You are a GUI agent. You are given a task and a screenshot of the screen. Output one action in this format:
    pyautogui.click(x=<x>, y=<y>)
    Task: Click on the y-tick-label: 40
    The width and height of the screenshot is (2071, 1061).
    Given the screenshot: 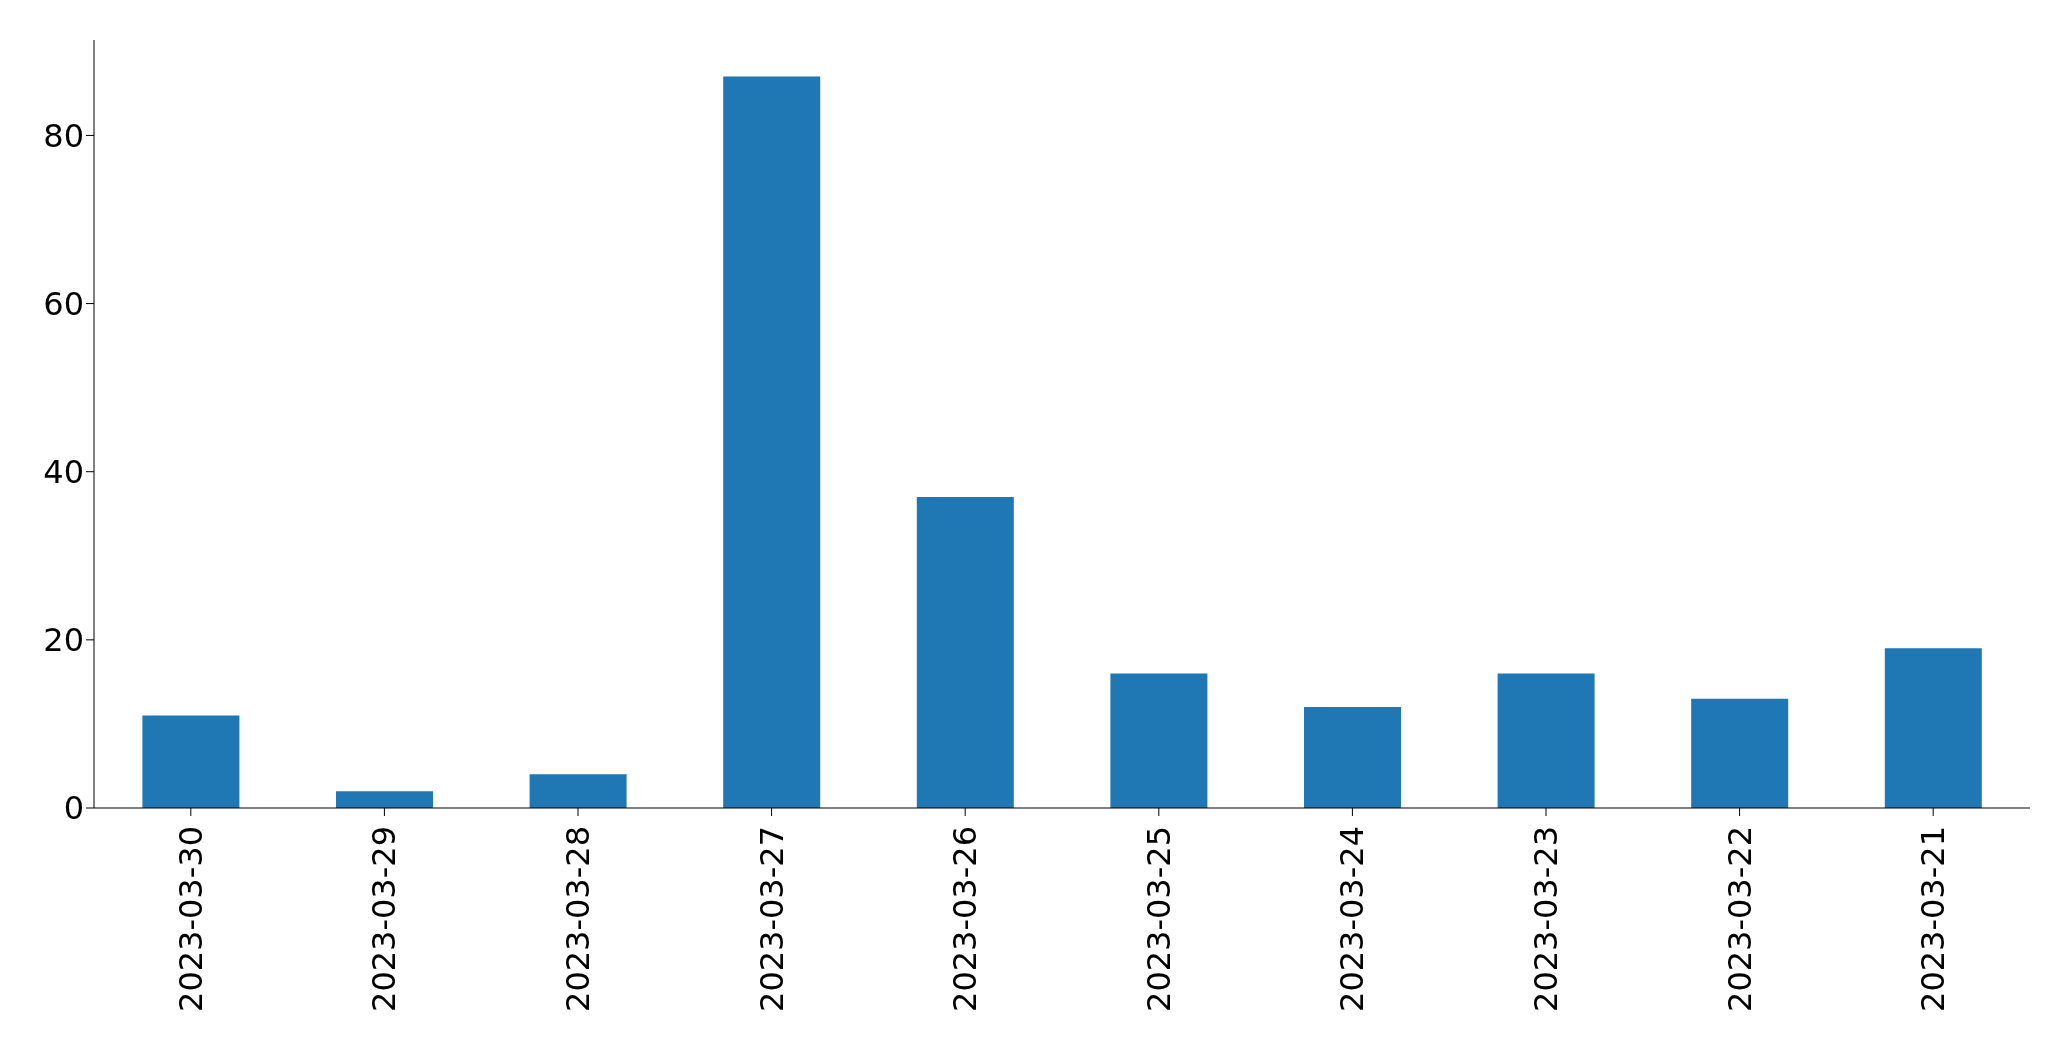 What is the action you would take?
    pyautogui.click(x=63, y=472)
    